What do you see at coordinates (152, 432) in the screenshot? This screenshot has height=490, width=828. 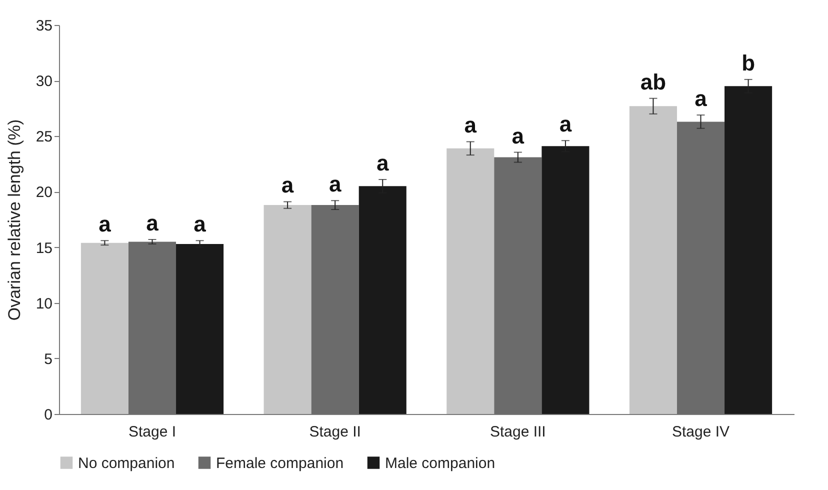 I see `x-tick-label: Stage I` at bounding box center [152, 432].